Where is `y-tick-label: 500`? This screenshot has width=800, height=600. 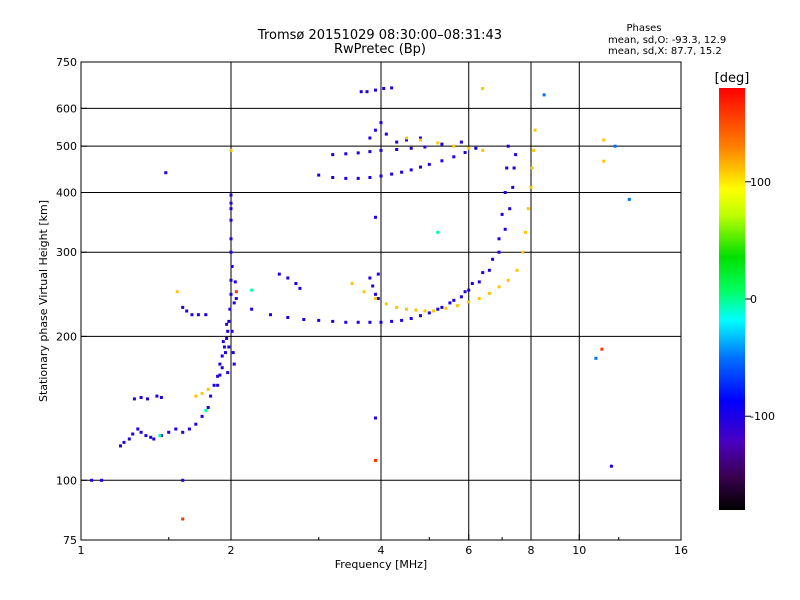 y-tick-label: 500 is located at coordinates (66, 146).